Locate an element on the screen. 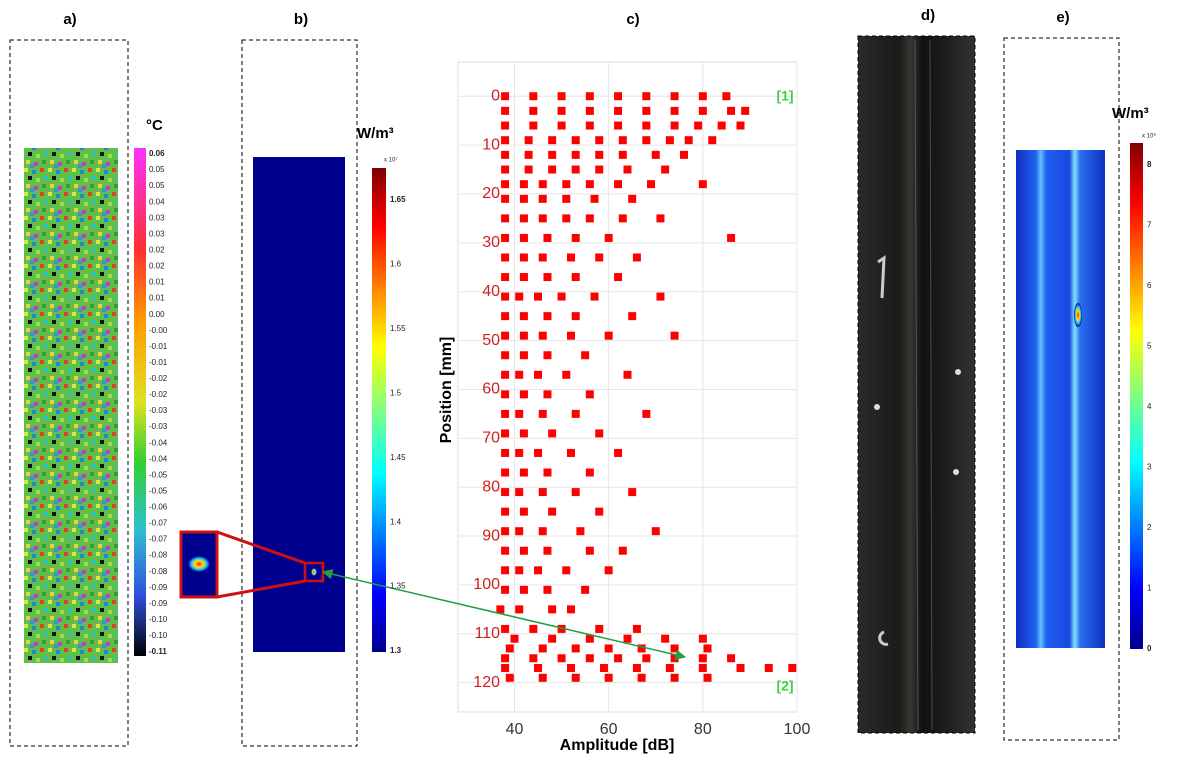 Image resolution: width=1185 pixels, height=763 pixels. colorbar-label: 4 is located at coordinates (1149, 406).